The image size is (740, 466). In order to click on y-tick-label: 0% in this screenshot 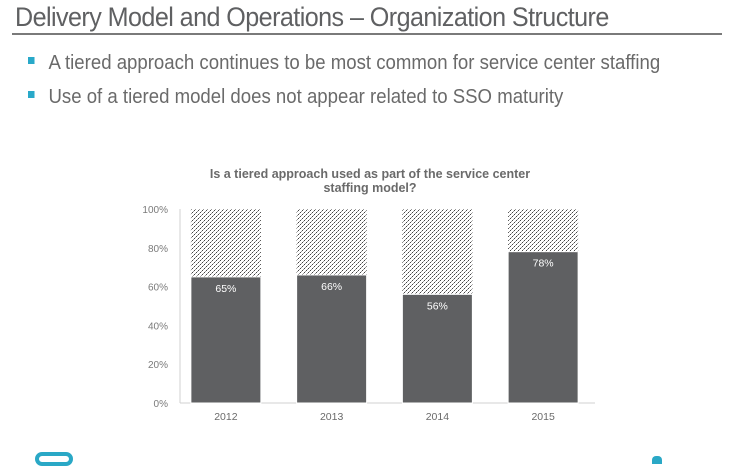, I will do `click(161, 404)`.